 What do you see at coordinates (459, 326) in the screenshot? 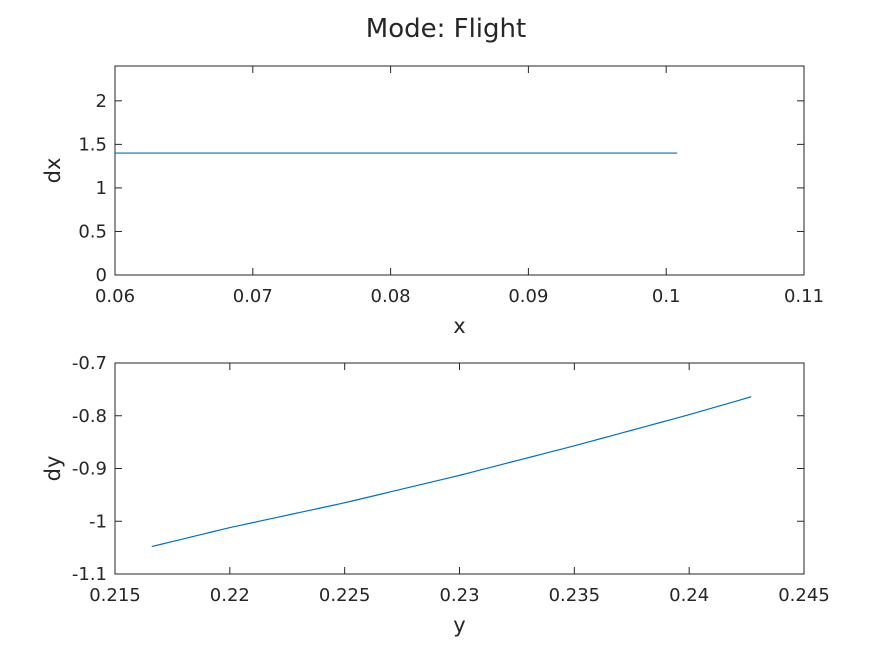
I see `top-x-axis-label: x` at bounding box center [459, 326].